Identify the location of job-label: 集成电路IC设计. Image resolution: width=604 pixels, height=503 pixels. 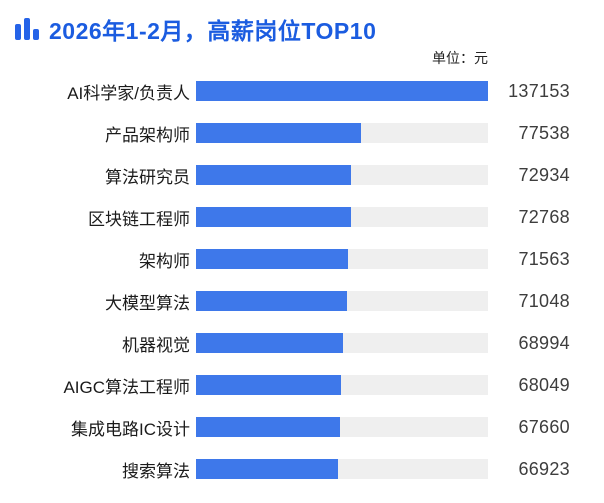
(130, 429).